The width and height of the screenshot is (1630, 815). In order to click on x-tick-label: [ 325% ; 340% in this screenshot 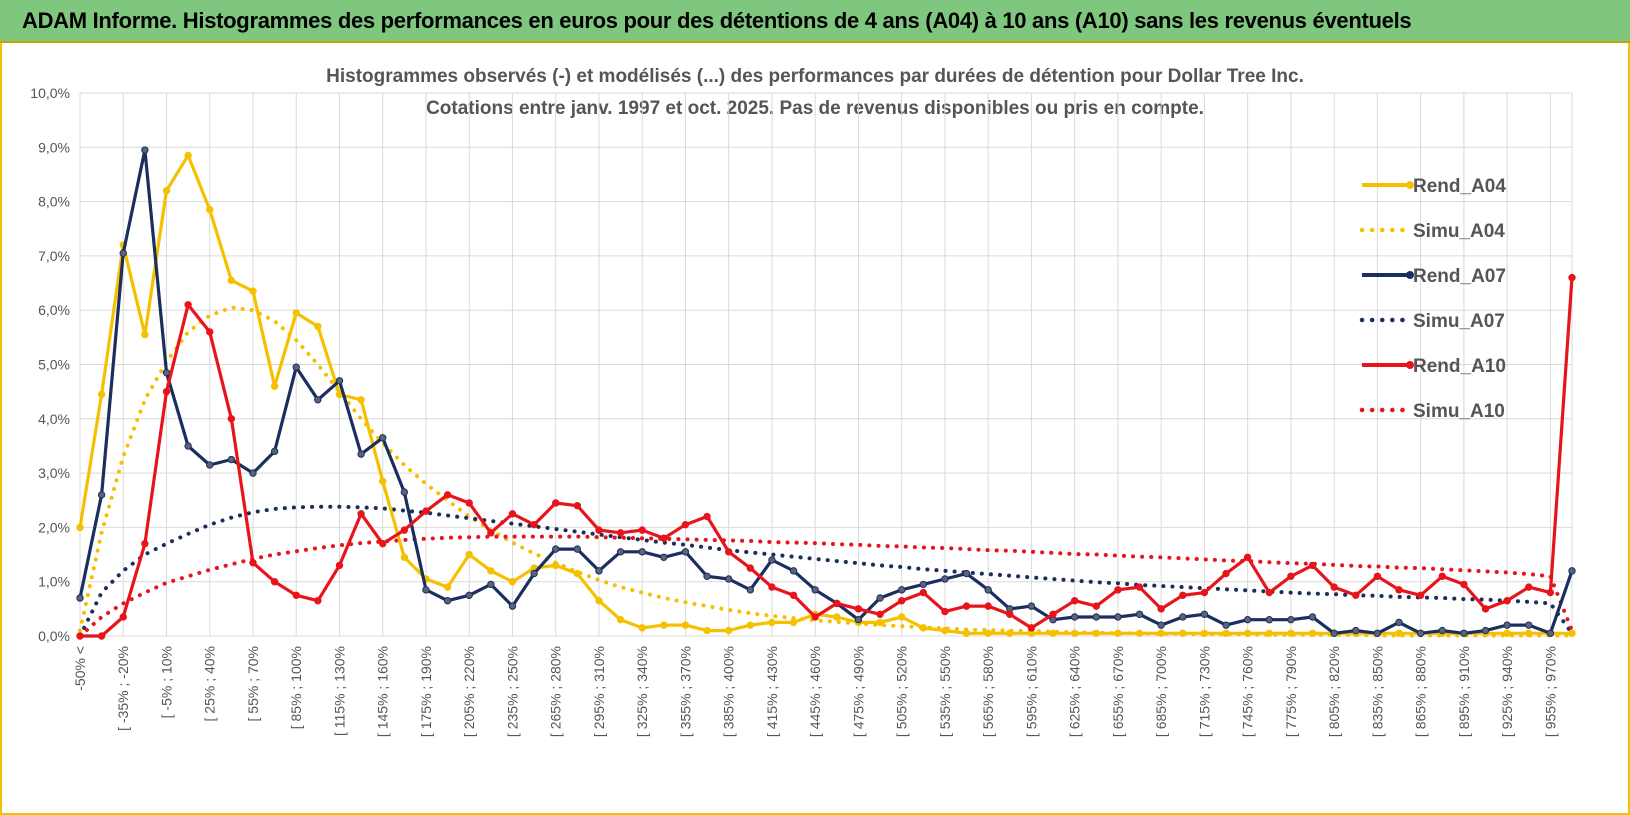, I will do `click(642, 691)`.